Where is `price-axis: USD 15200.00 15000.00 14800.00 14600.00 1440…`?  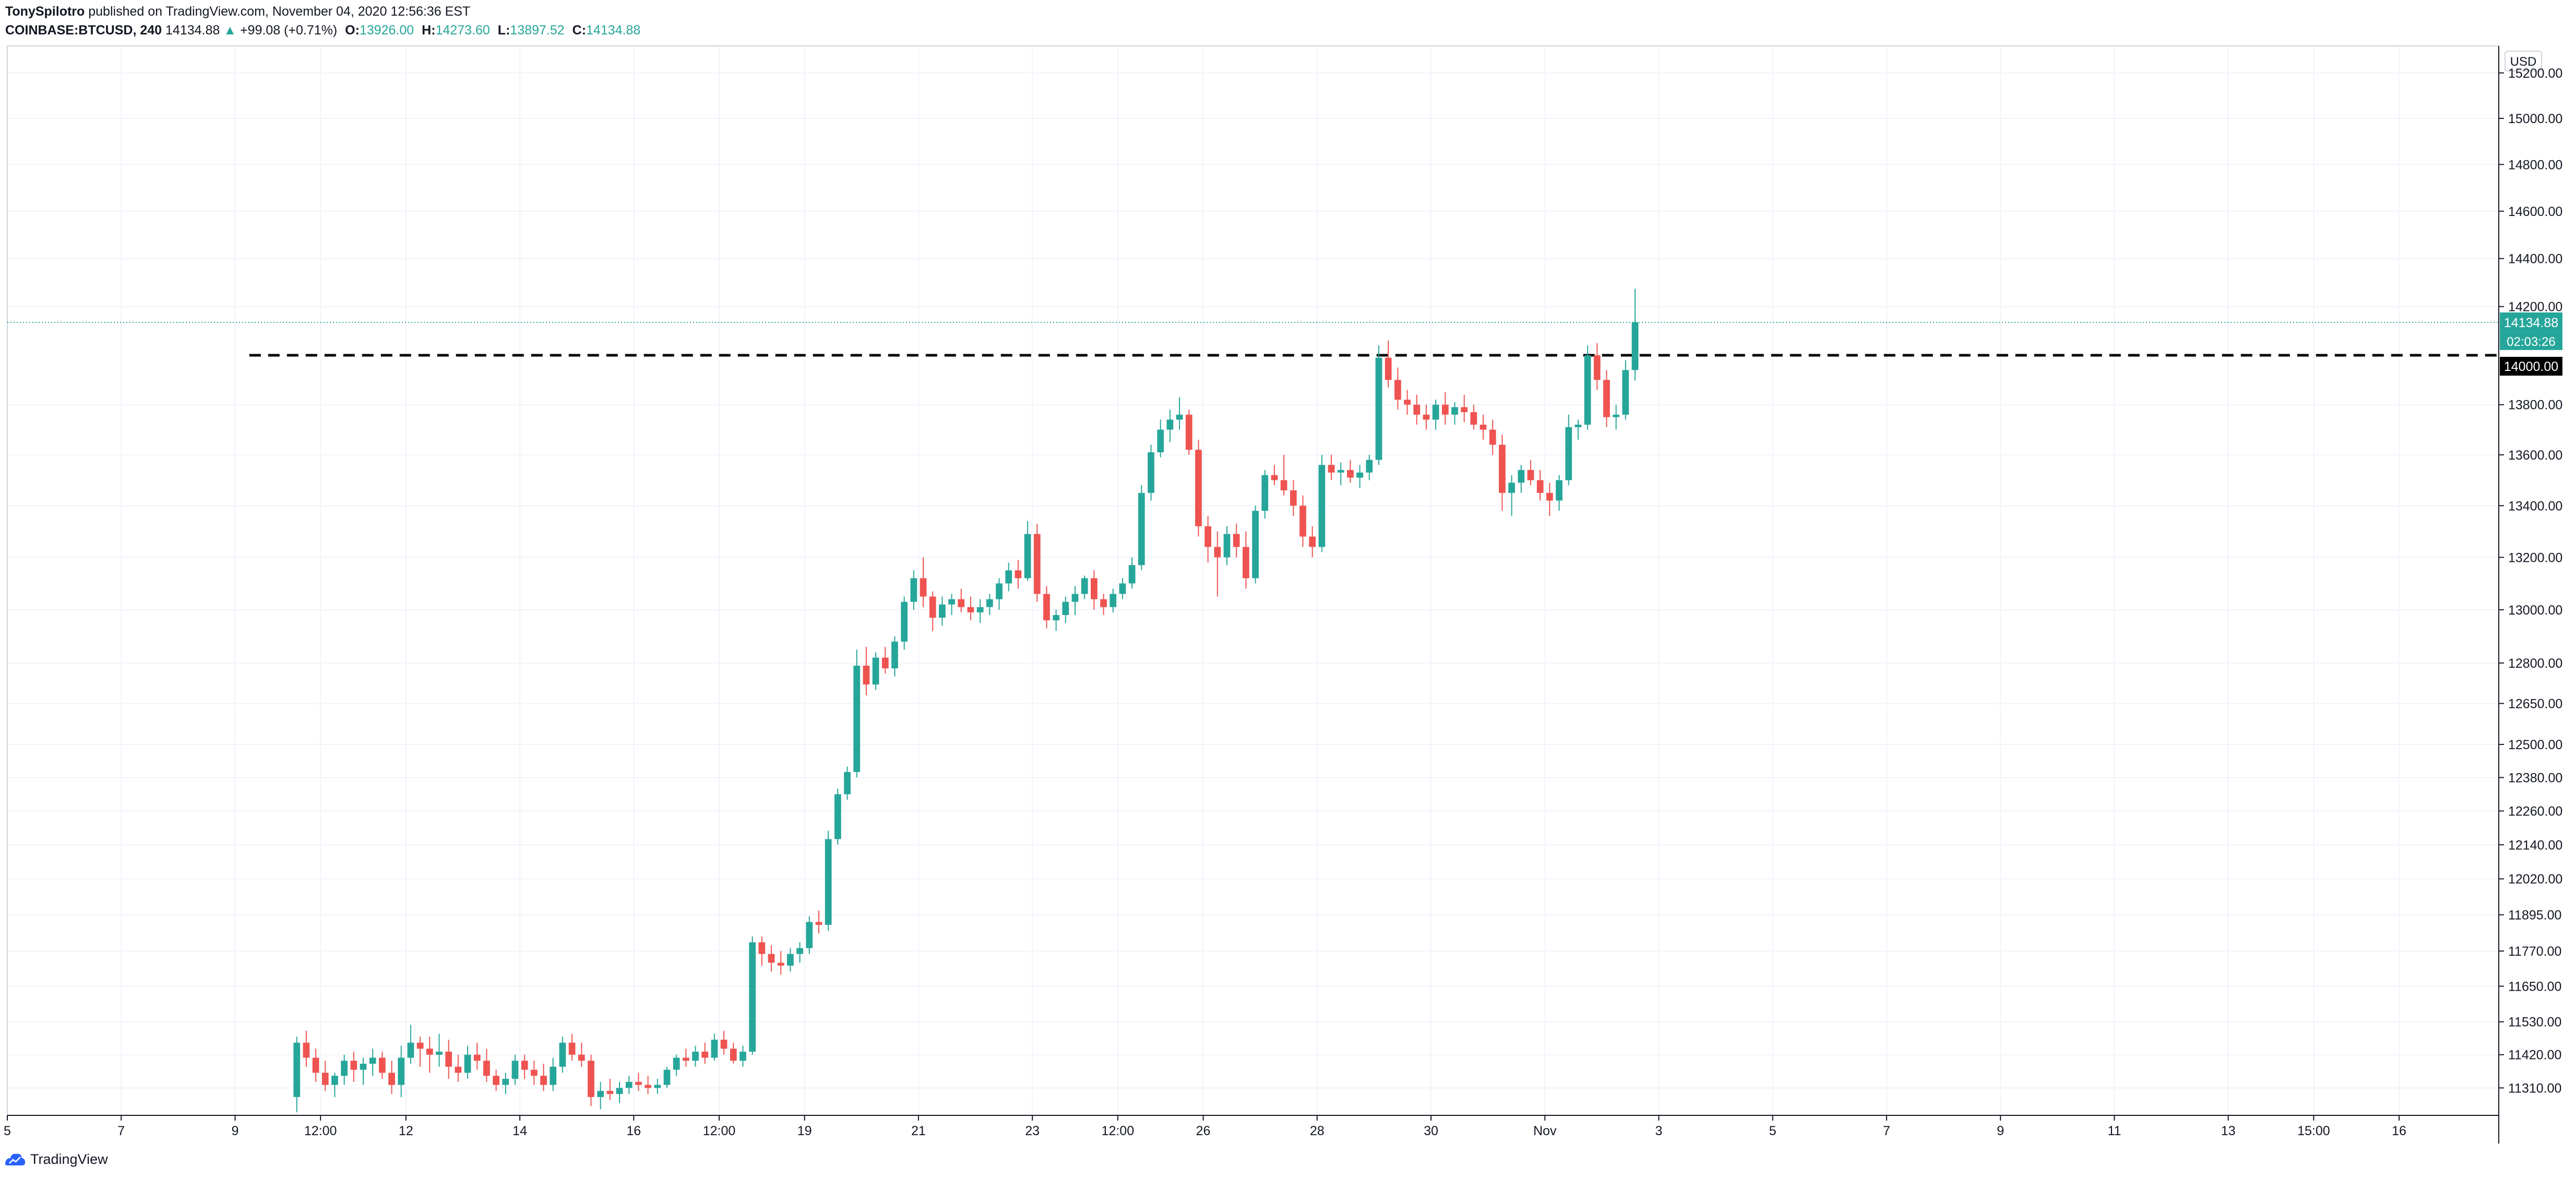 price-axis: USD 15200.00 15000.00 14800.00 14600.00 1440… is located at coordinates (2530, 573).